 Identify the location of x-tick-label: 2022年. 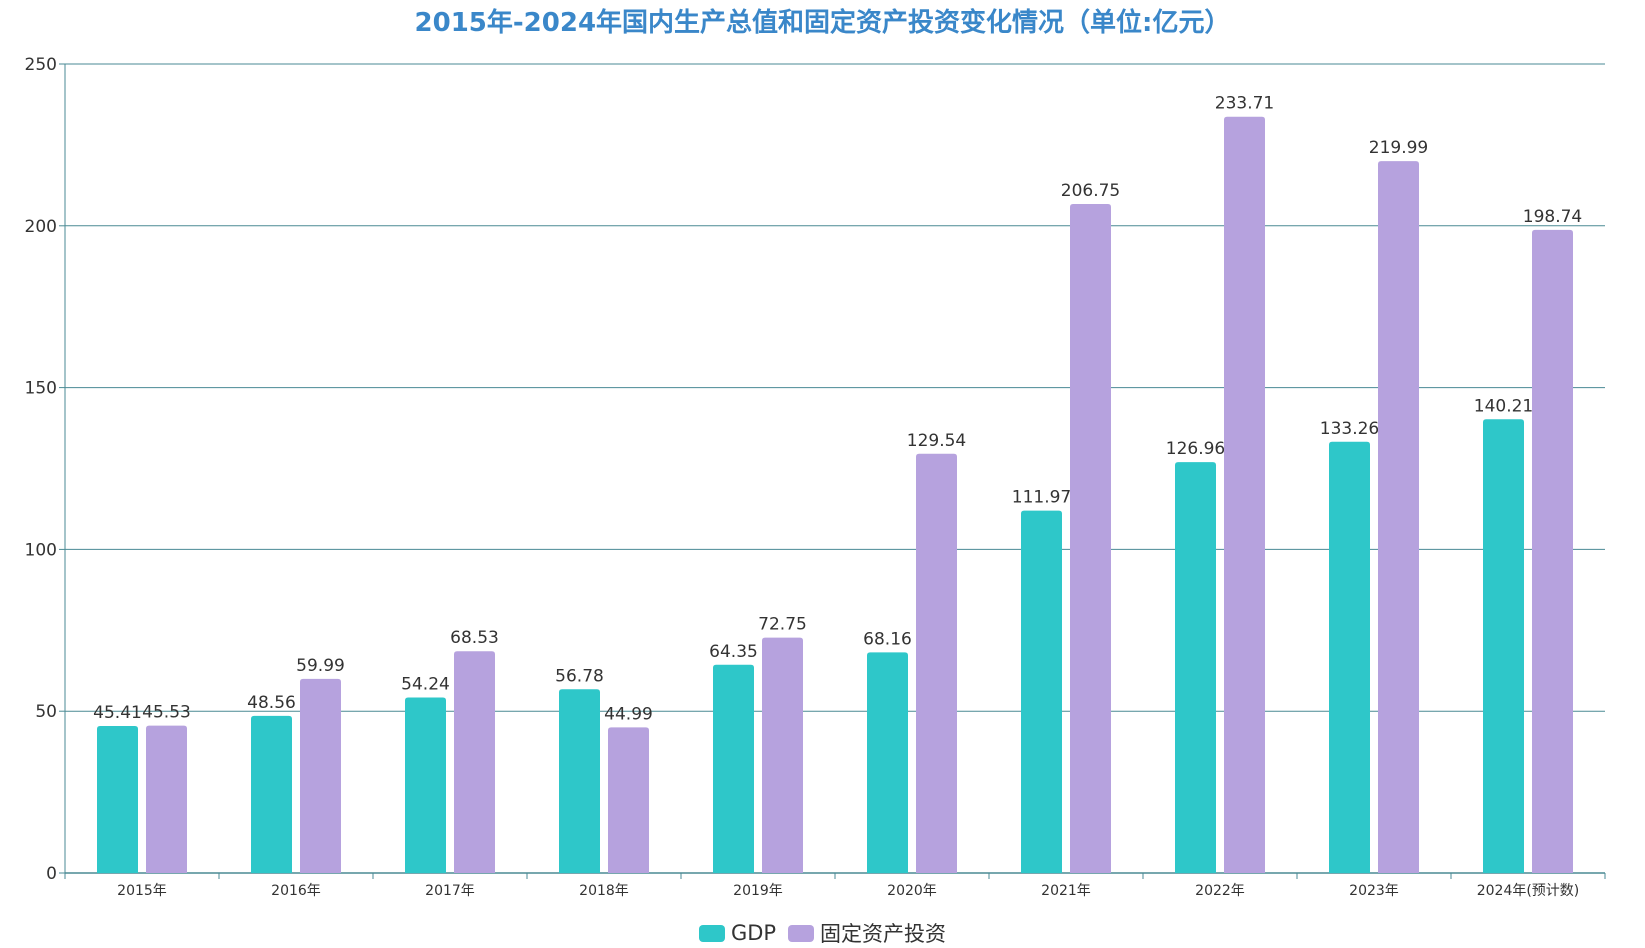
(1220, 891).